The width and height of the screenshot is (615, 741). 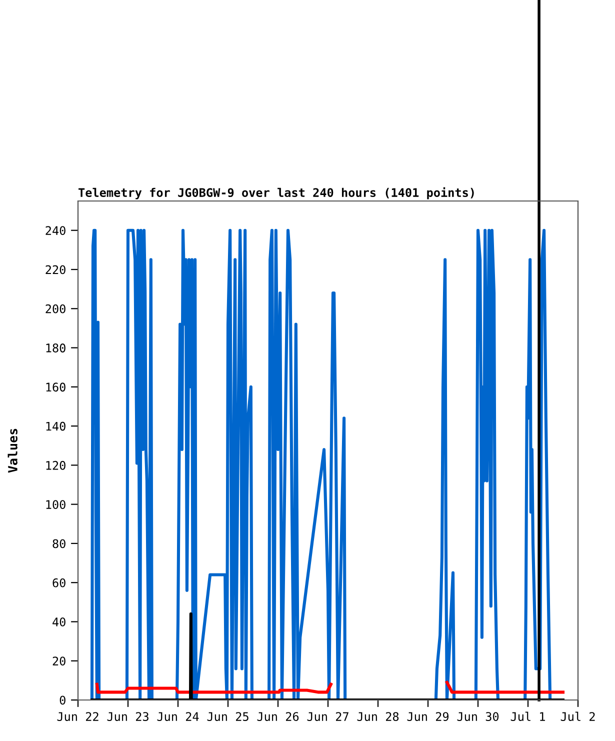 I want to click on y-tick-label: 160, so click(x=56, y=387).